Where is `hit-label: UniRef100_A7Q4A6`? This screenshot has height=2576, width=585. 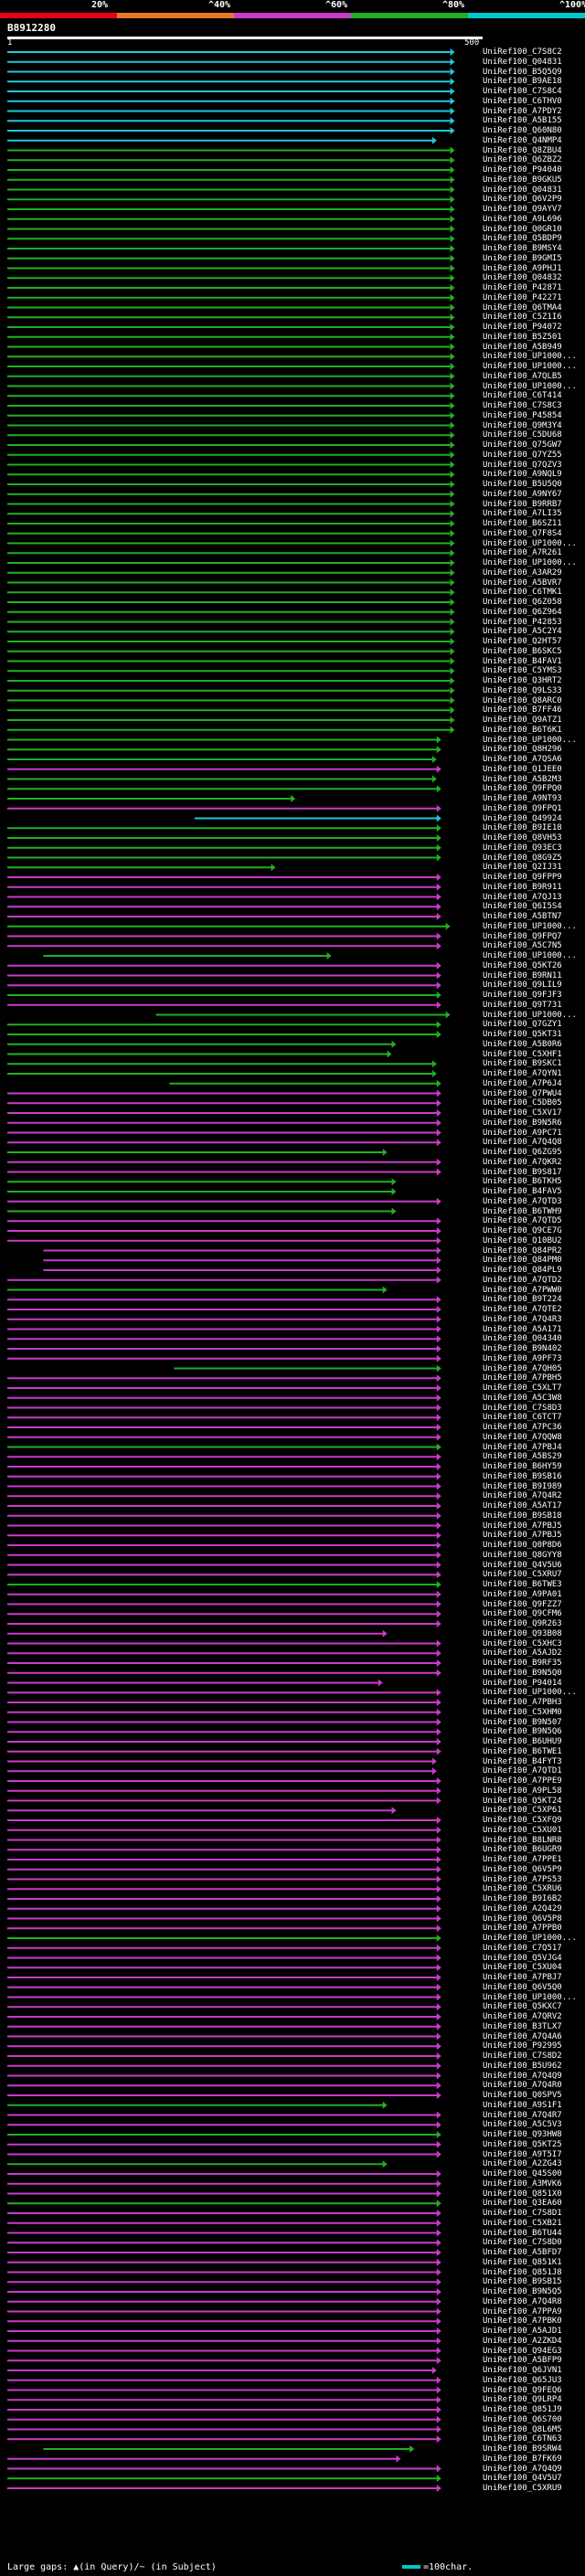 hit-label: UniRef100_A7Q4A6 is located at coordinates (522, 2036).